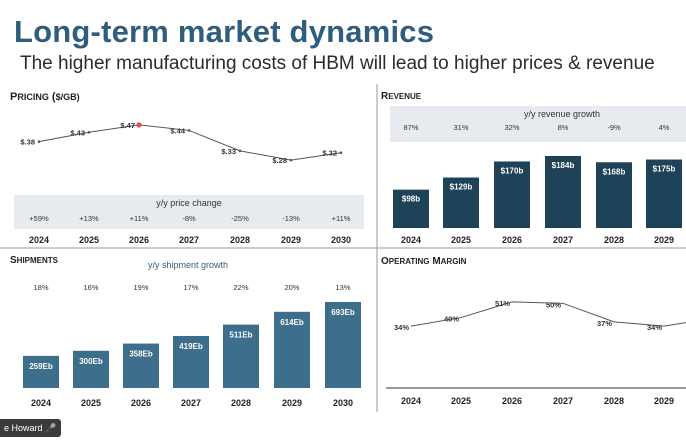 This screenshot has width=686, height=440. I want to click on margin-point-label: 50%, so click(553, 304).